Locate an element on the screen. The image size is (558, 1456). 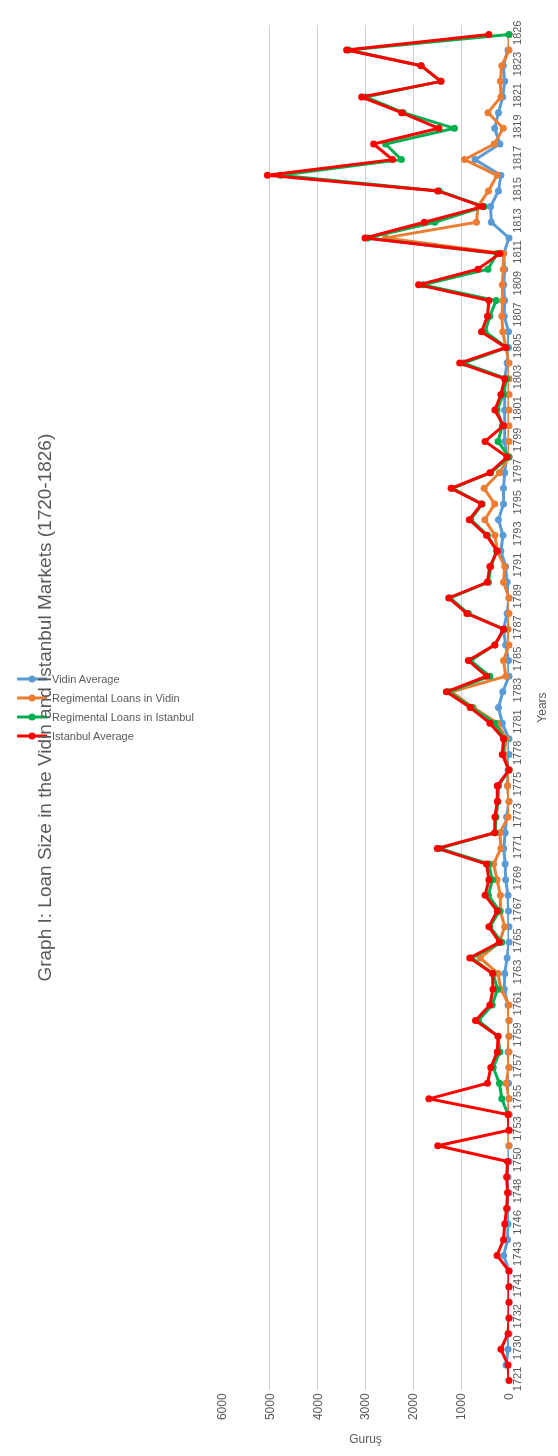
y-tick-label: 1757 is located at coordinates (517, 1066).